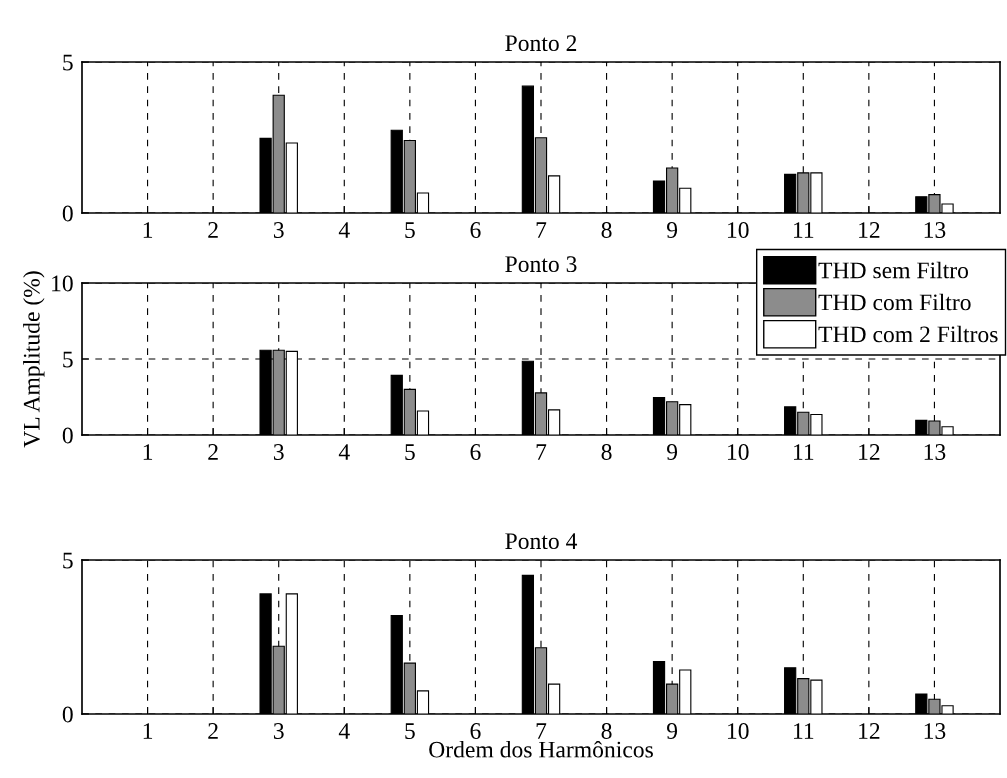 This screenshot has width=1007, height=778. What do you see at coordinates (893, 270) in the screenshot?
I see `legend-label: THD sem Filtro` at bounding box center [893, 270].